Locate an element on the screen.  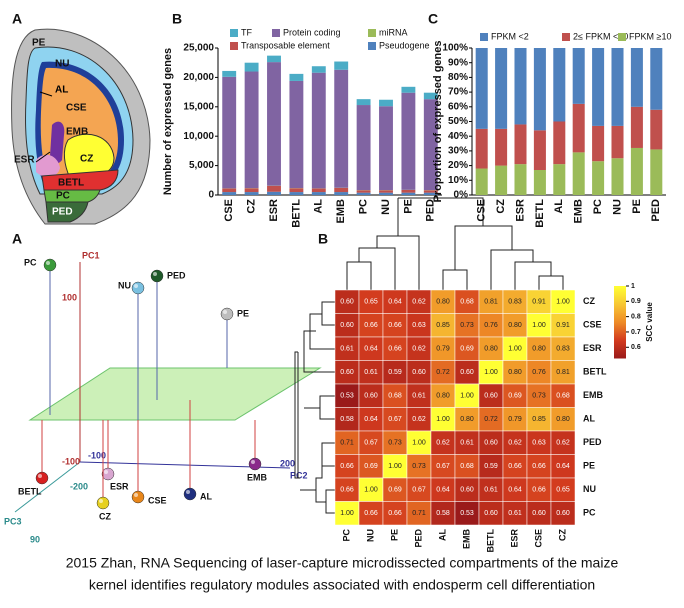
y-tick-label: 20% is located at coordinates (458, 165).